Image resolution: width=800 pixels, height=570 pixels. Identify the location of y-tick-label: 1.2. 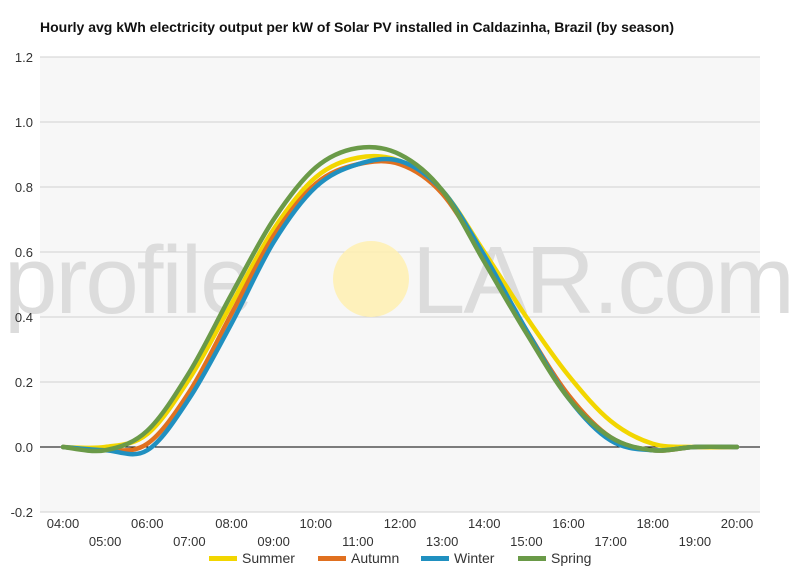
(24, 57).